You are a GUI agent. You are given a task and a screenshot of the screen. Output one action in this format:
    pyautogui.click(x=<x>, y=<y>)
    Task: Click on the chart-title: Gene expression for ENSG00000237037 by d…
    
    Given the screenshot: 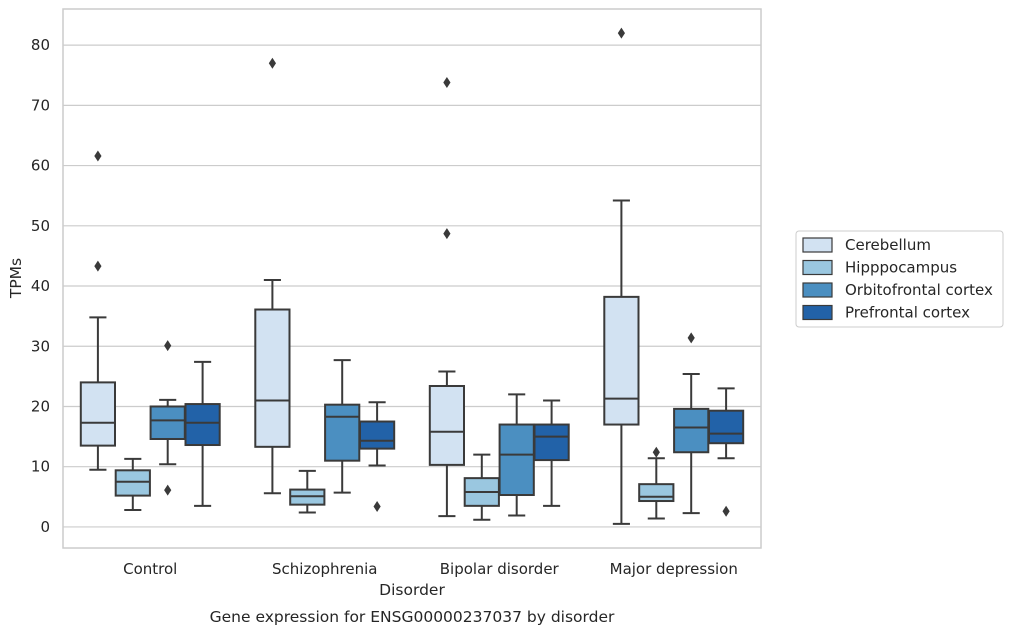 What is the action you would take?
    pyautogui.click(x=412, y=617)
    